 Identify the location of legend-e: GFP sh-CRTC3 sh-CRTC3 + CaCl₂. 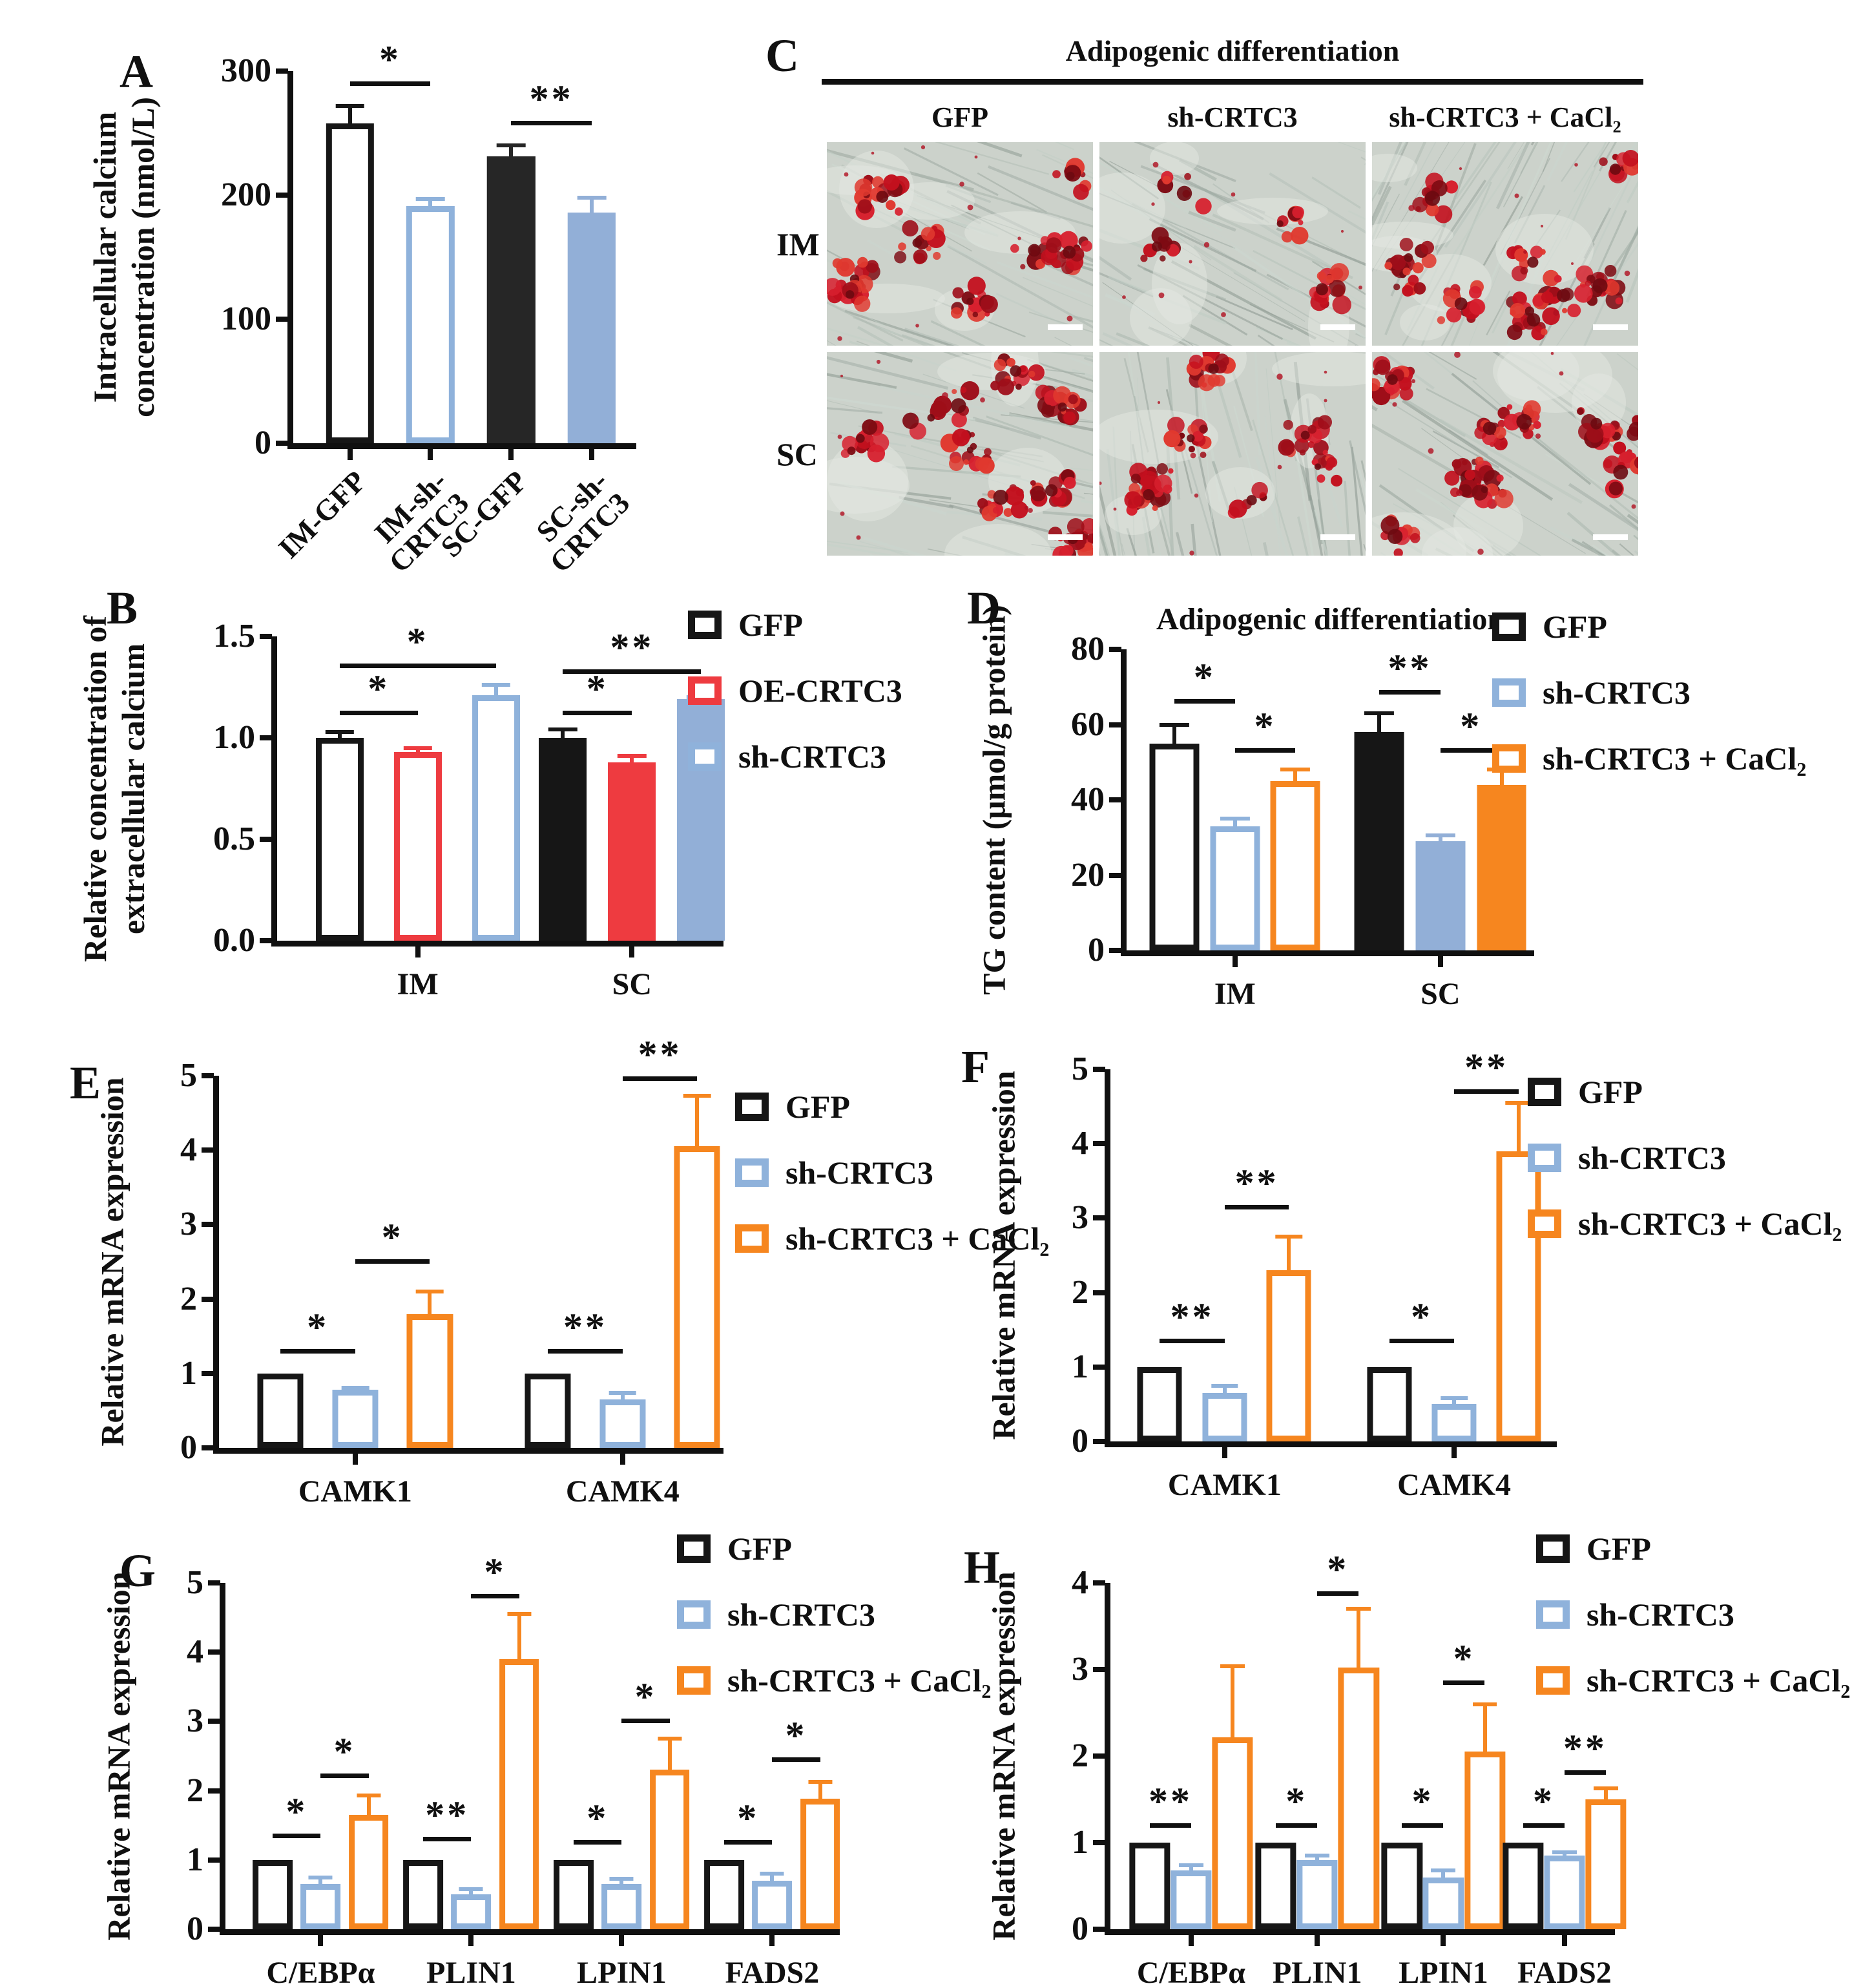
(892, 1189).